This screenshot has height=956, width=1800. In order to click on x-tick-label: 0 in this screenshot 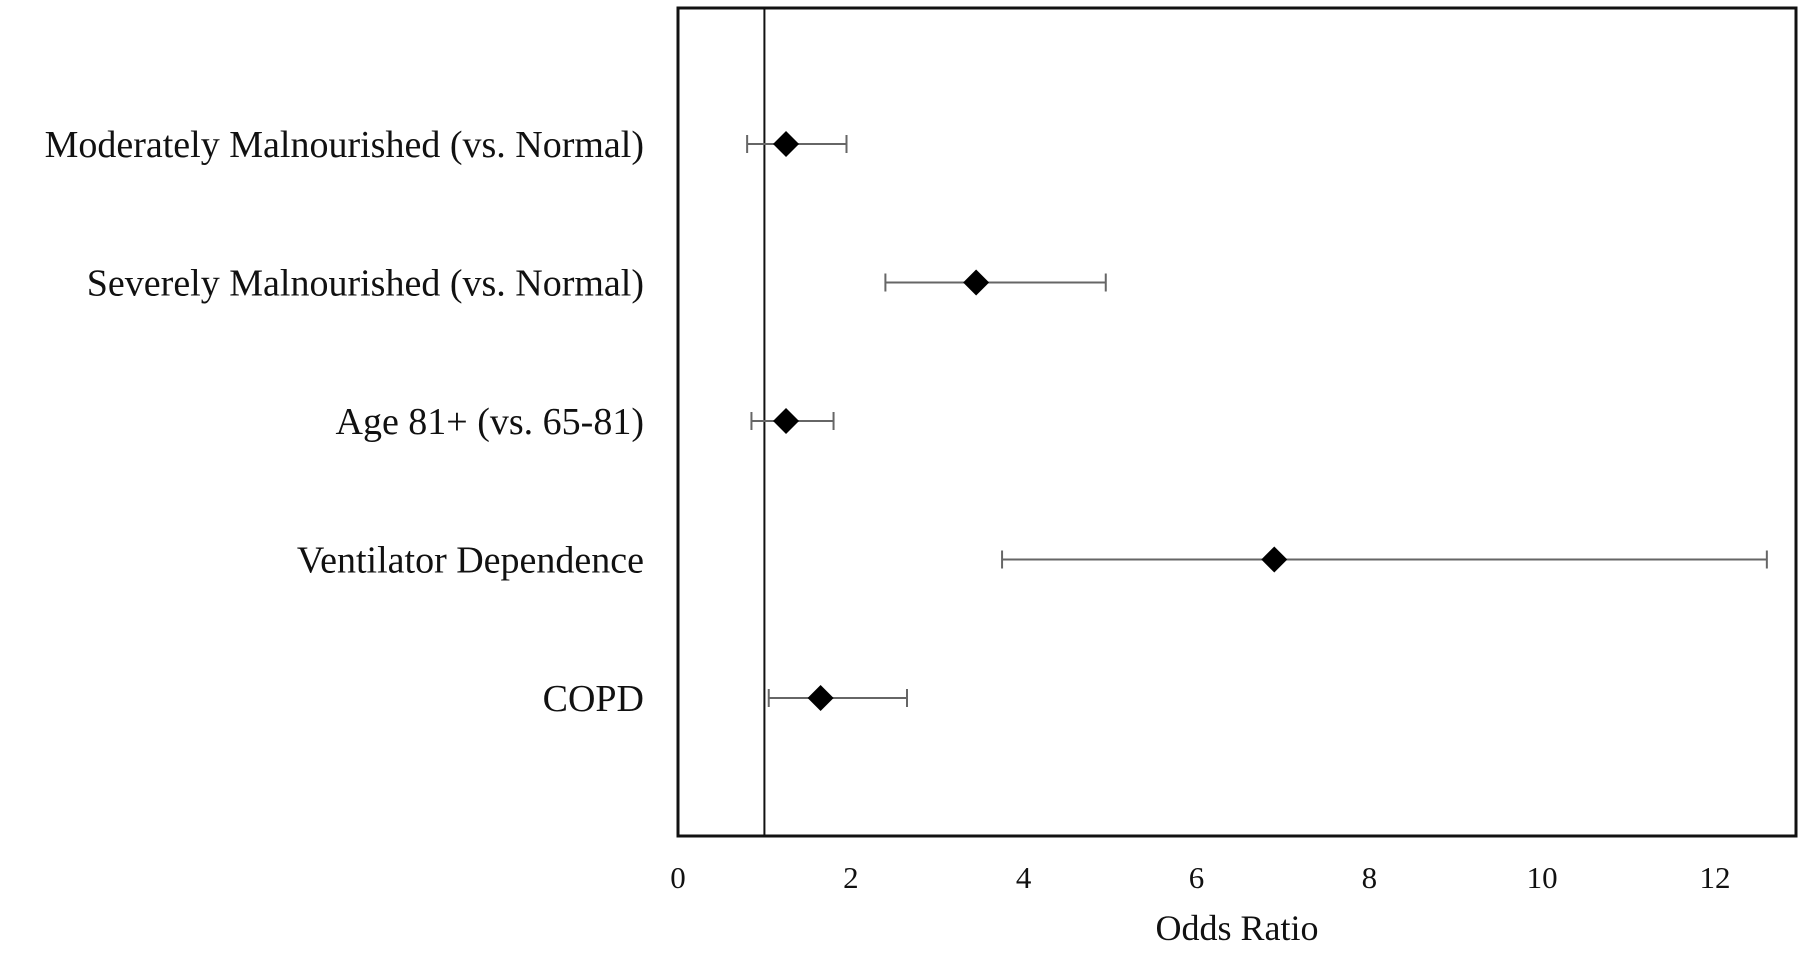, I will do `click(678, 877)`.